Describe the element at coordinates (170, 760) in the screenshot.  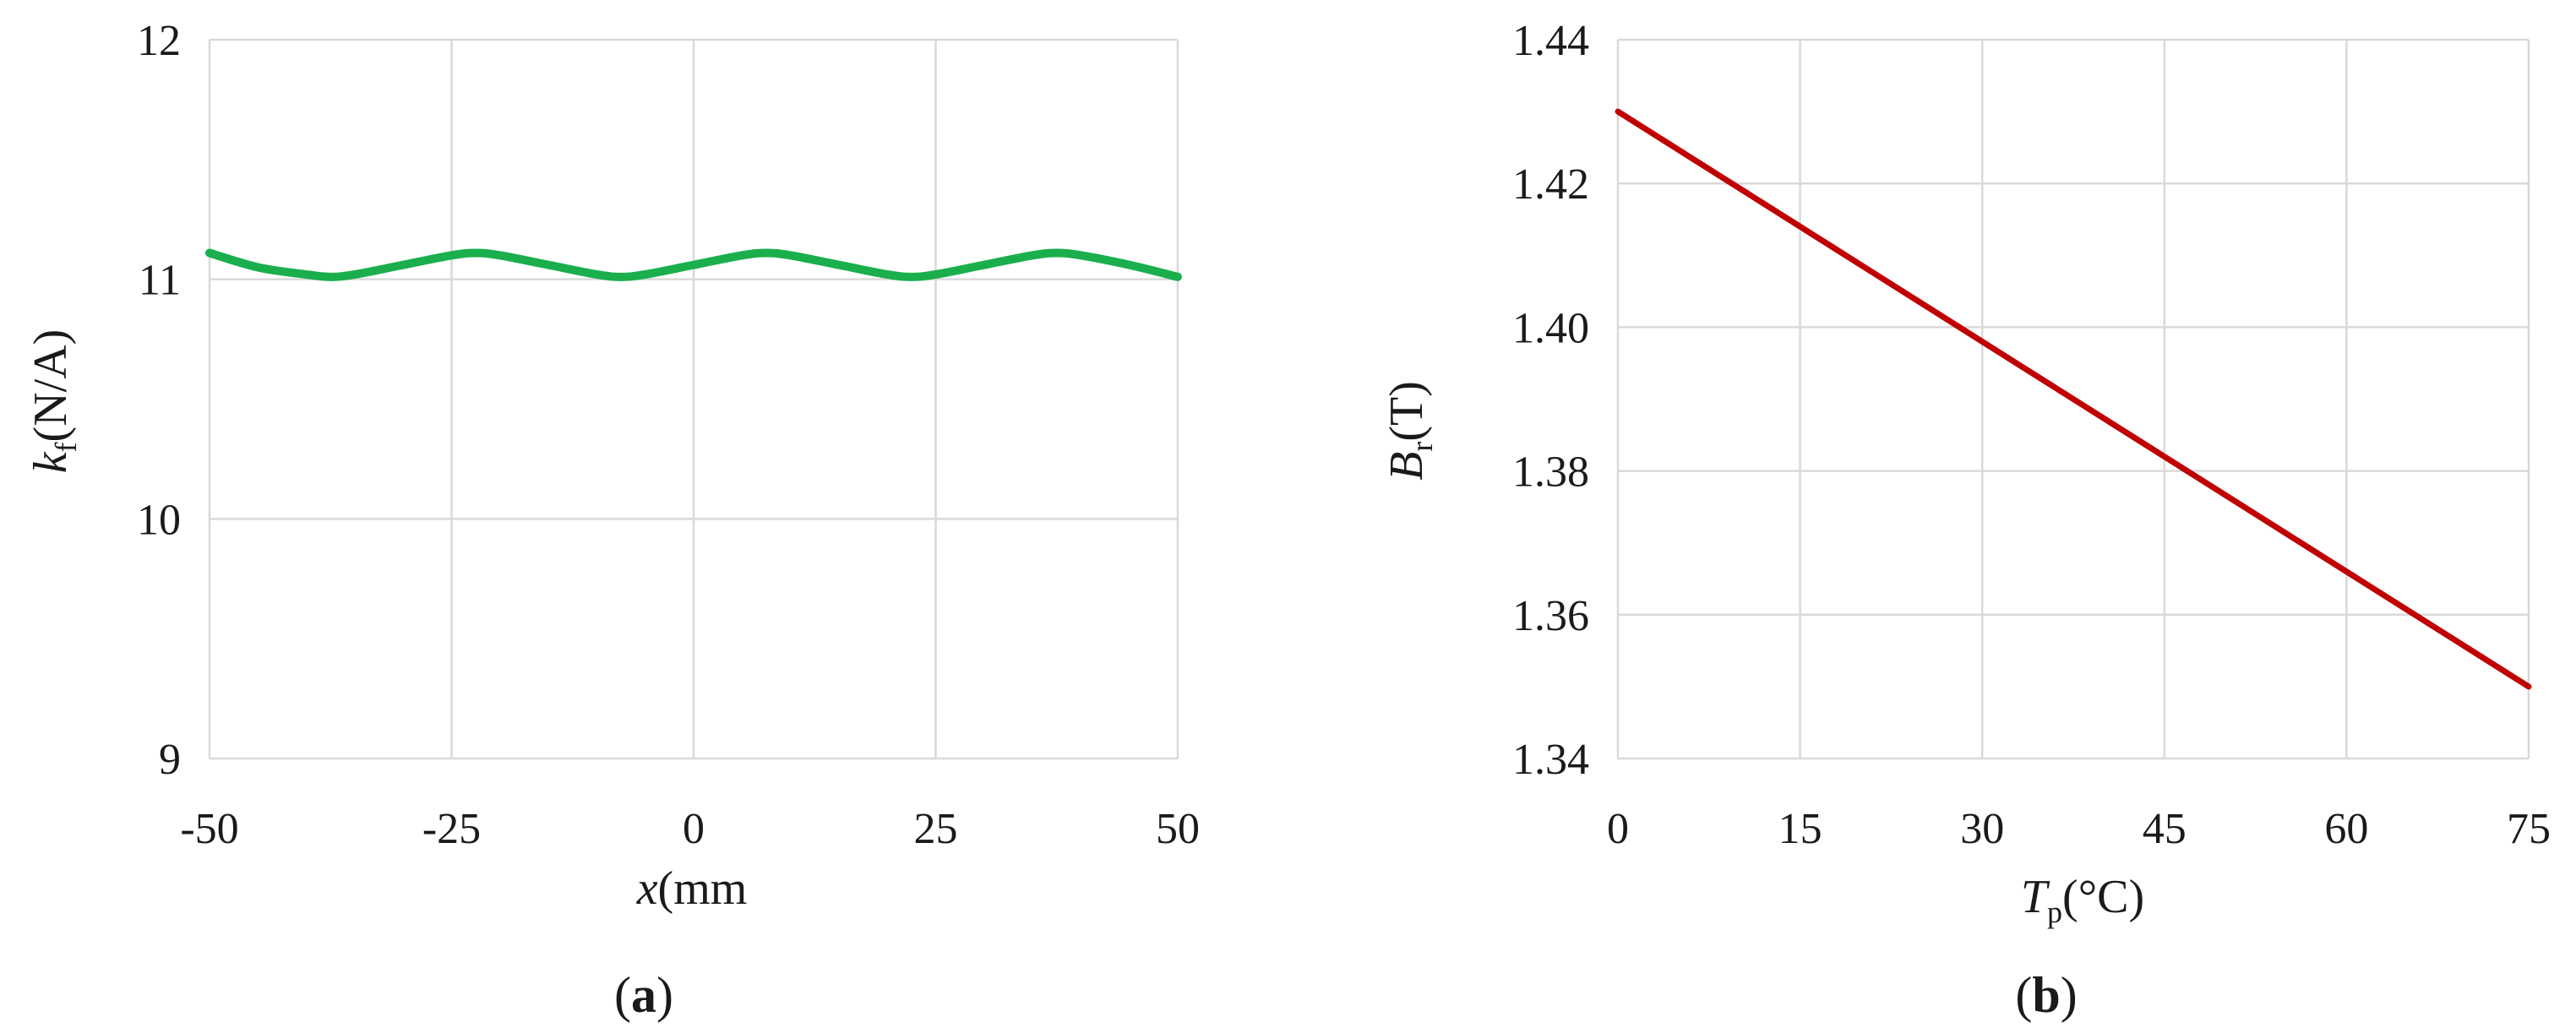
I see `y-tick-label: 9` at that location.